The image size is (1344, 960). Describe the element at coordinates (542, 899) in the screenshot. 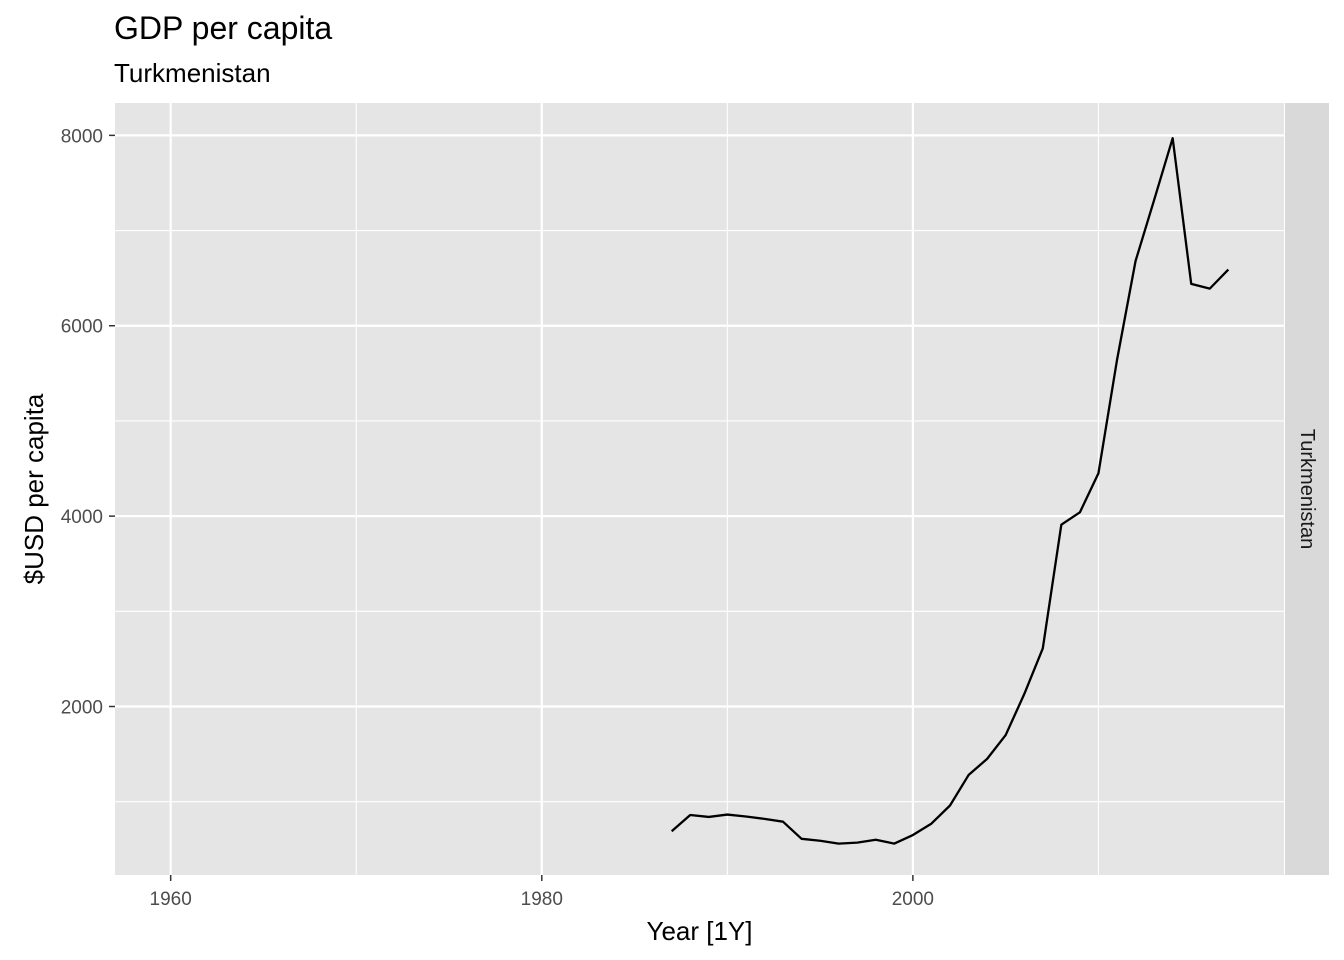

I see `x-tick-label: 1980` at that location.